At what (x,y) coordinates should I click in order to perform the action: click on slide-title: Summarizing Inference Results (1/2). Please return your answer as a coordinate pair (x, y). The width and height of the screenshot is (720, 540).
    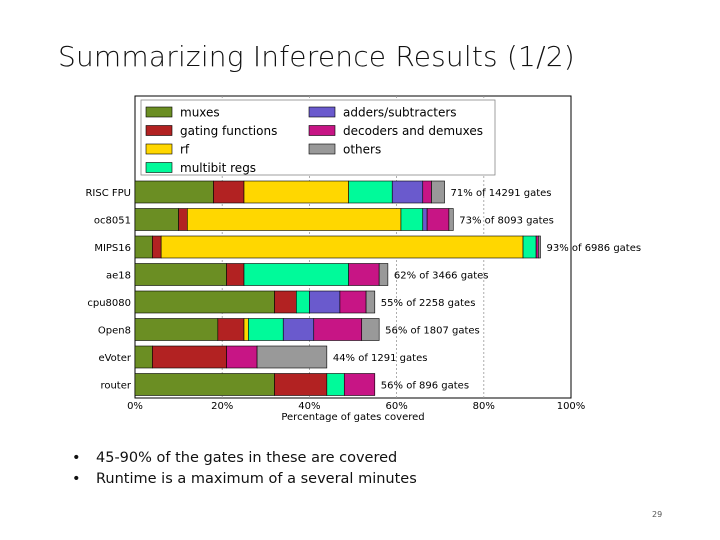
    Looking at the image, I should click on (316, 56).